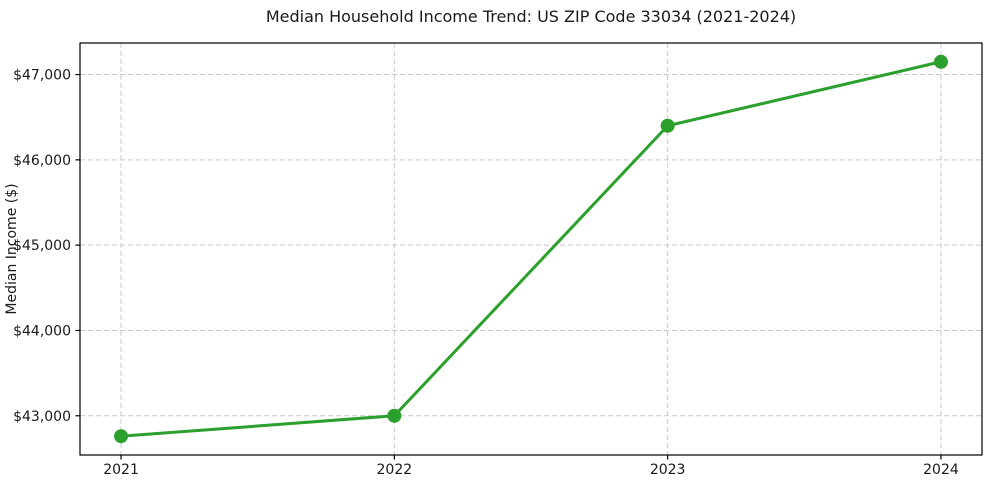 The height and width of the screenshot is (490, 989). What do you see at coordinates (668, 470) in the screenshot?
I see `x-tick-label: 2023` at bounding box center [668, 470].